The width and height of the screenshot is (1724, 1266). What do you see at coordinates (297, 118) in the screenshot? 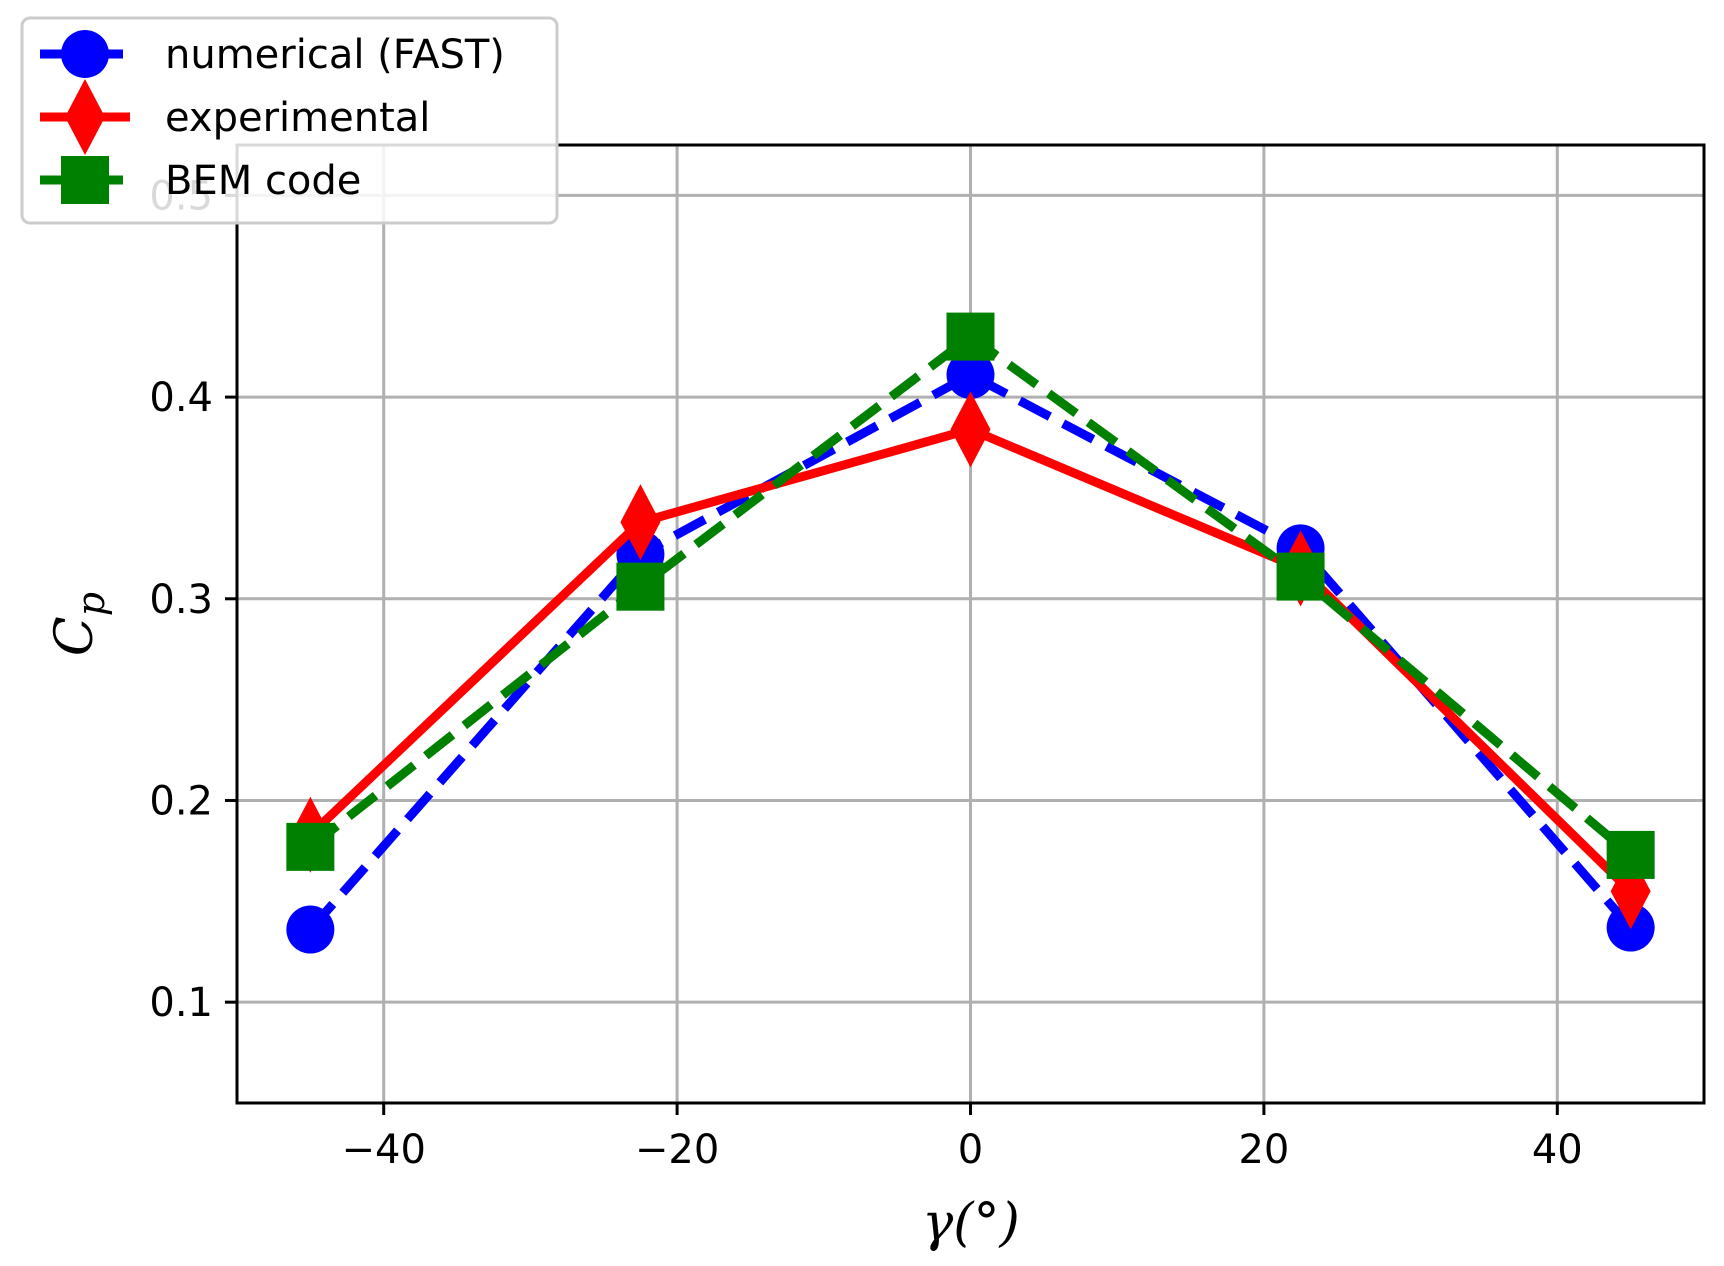
I see `legend-label: experimental` at bounding box center [297, 118].